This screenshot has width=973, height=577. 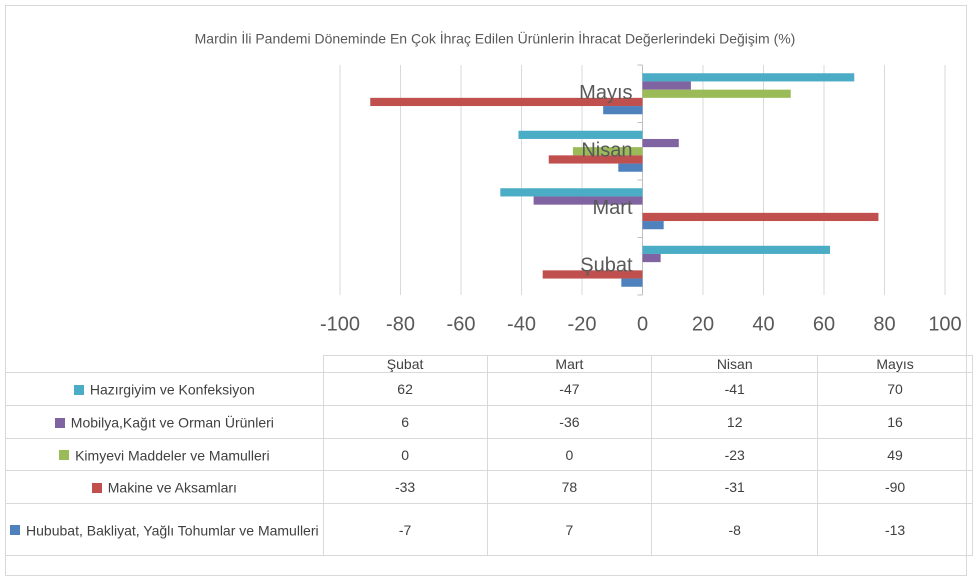 What do you see at coordinates (569, 529) in the screenshot?
I see `table-value: 7` at bounding box center [569, 529].